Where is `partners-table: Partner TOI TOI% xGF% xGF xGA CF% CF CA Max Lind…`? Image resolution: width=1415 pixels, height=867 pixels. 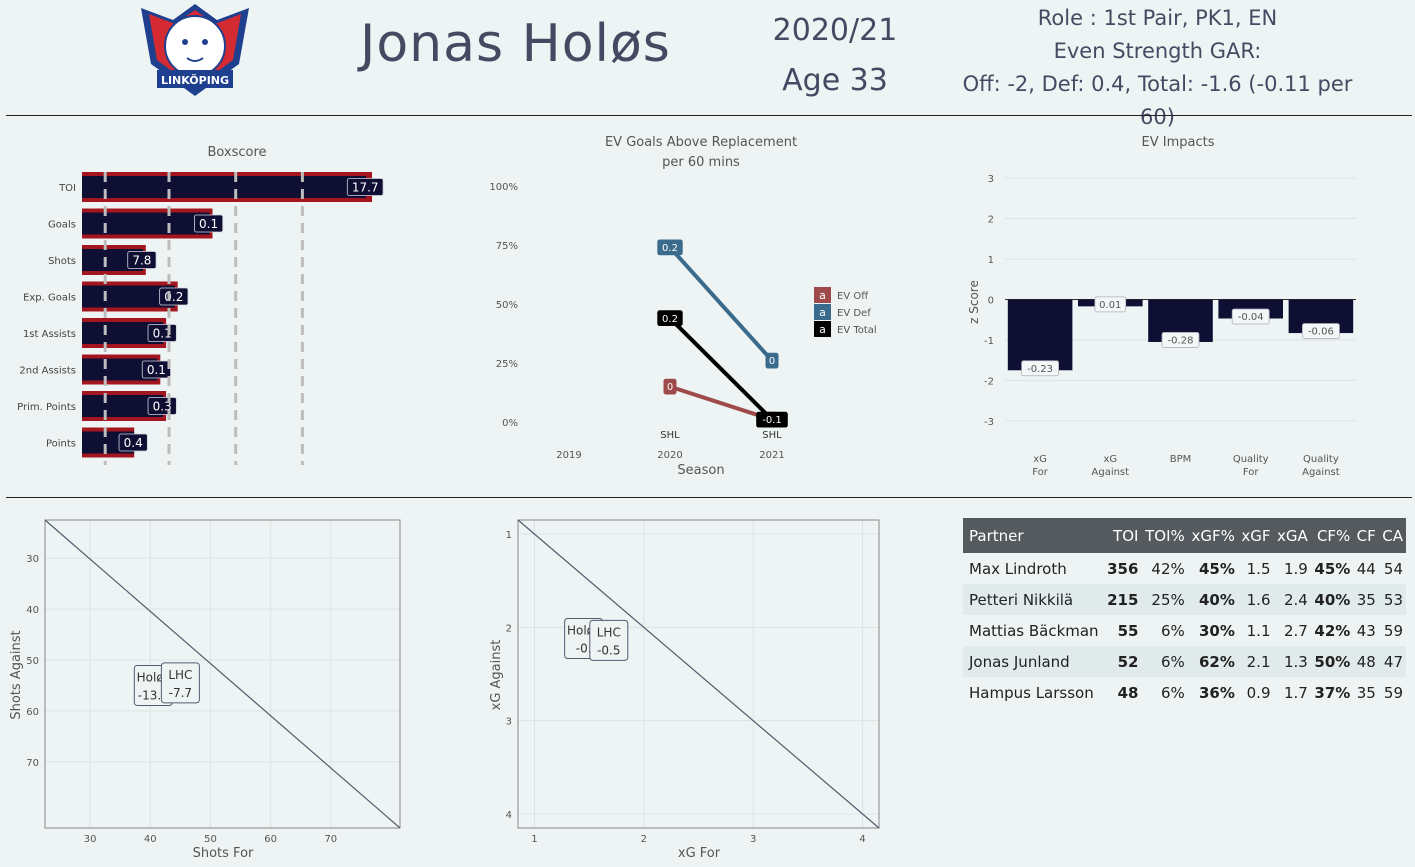
partners-table: Partner TOI TOI% xGF% xGF xGA CF% CF CA Max Lind… is located at coordinates (1184, 613).